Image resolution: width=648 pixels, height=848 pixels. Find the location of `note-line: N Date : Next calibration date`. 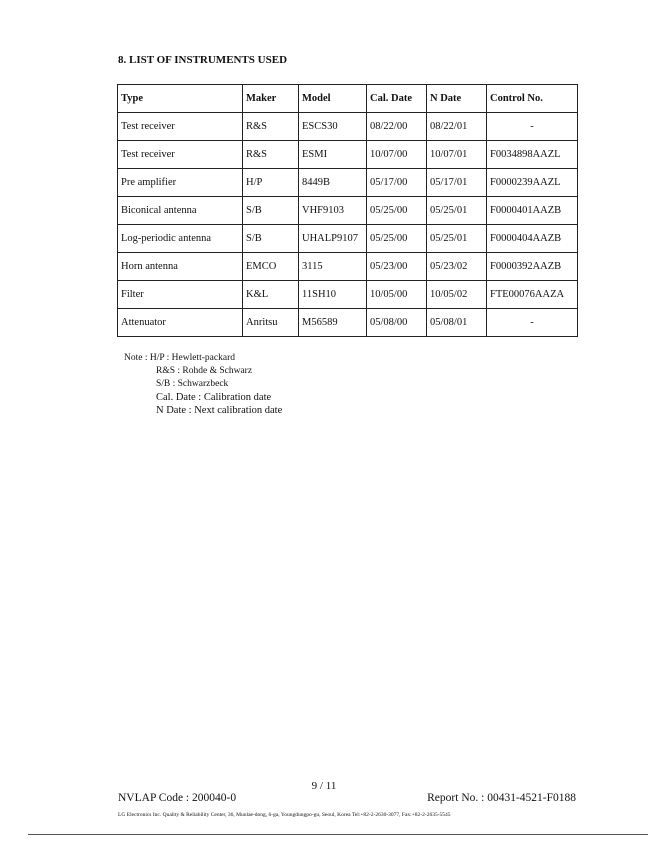

note-line: N Date : Next calibration date is located at coordinates (219, 410).